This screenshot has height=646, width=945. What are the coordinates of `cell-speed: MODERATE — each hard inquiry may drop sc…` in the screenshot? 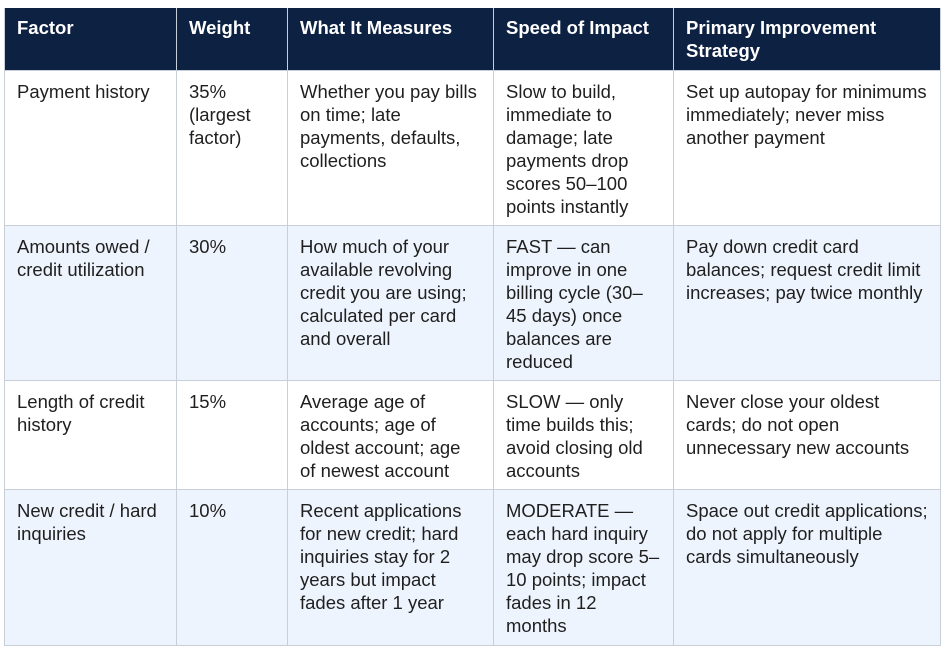 It's located at (583, 567).